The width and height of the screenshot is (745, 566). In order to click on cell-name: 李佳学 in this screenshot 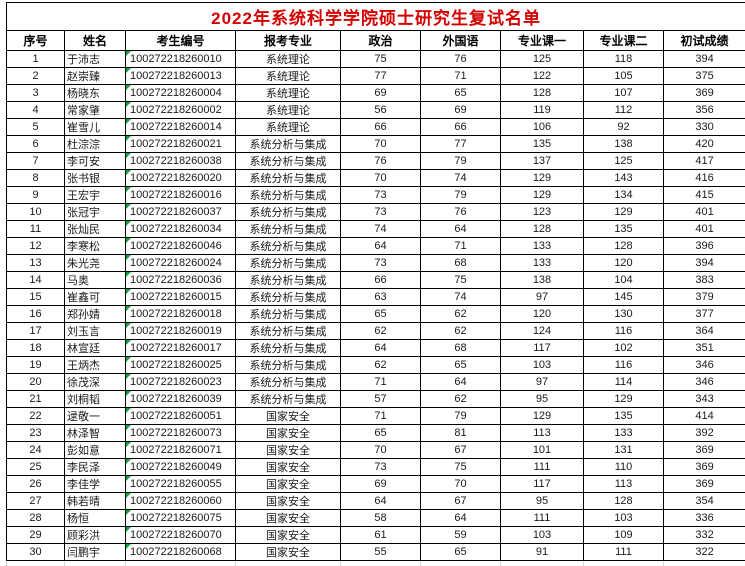, I will do `click(95, 484)`.